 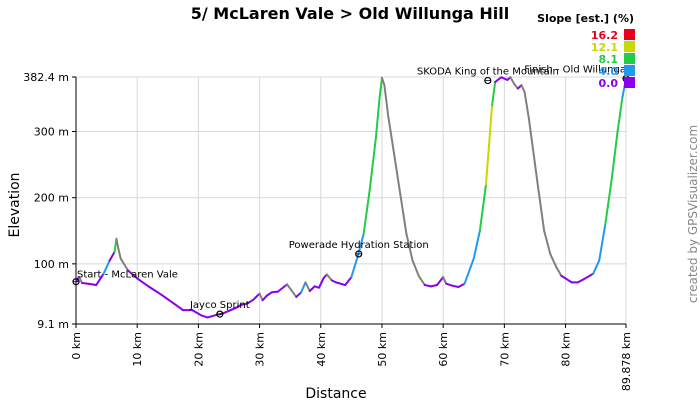 What do you see at coordinates (586, 51) in the screenshot?
I see `slope-legend: Slope [est.] (%) 16.212.18.14.00.0` at bounding box center [586, 51].